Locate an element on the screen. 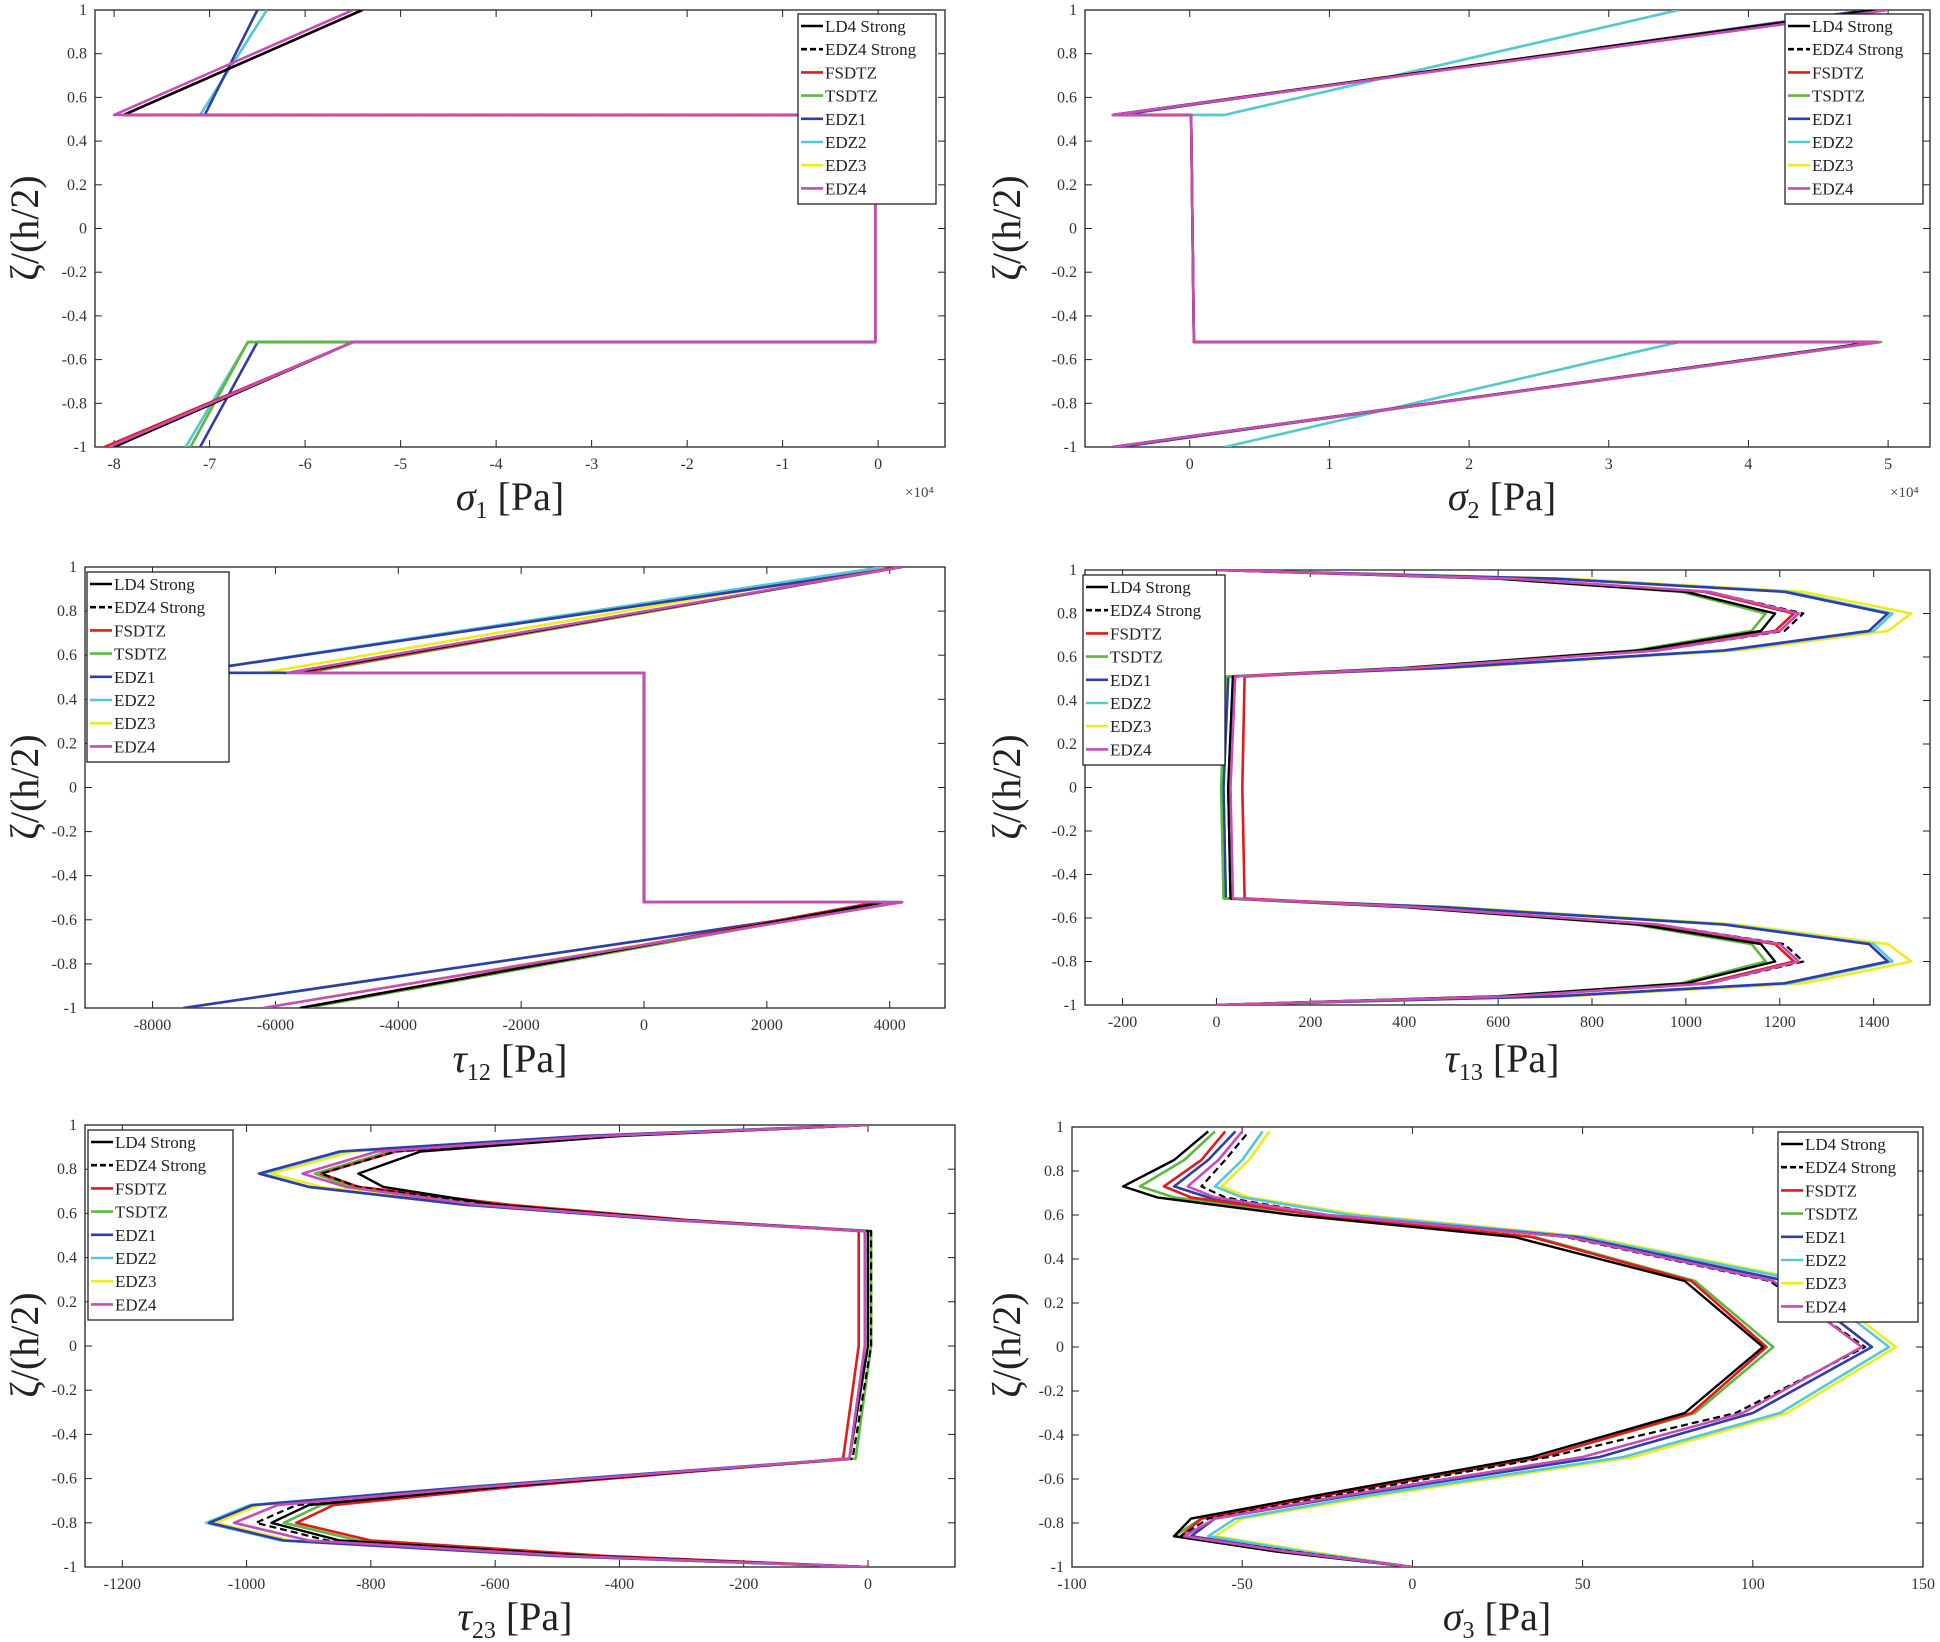  x-tick-label: 1200 is located at coordinates (1780, 1022).